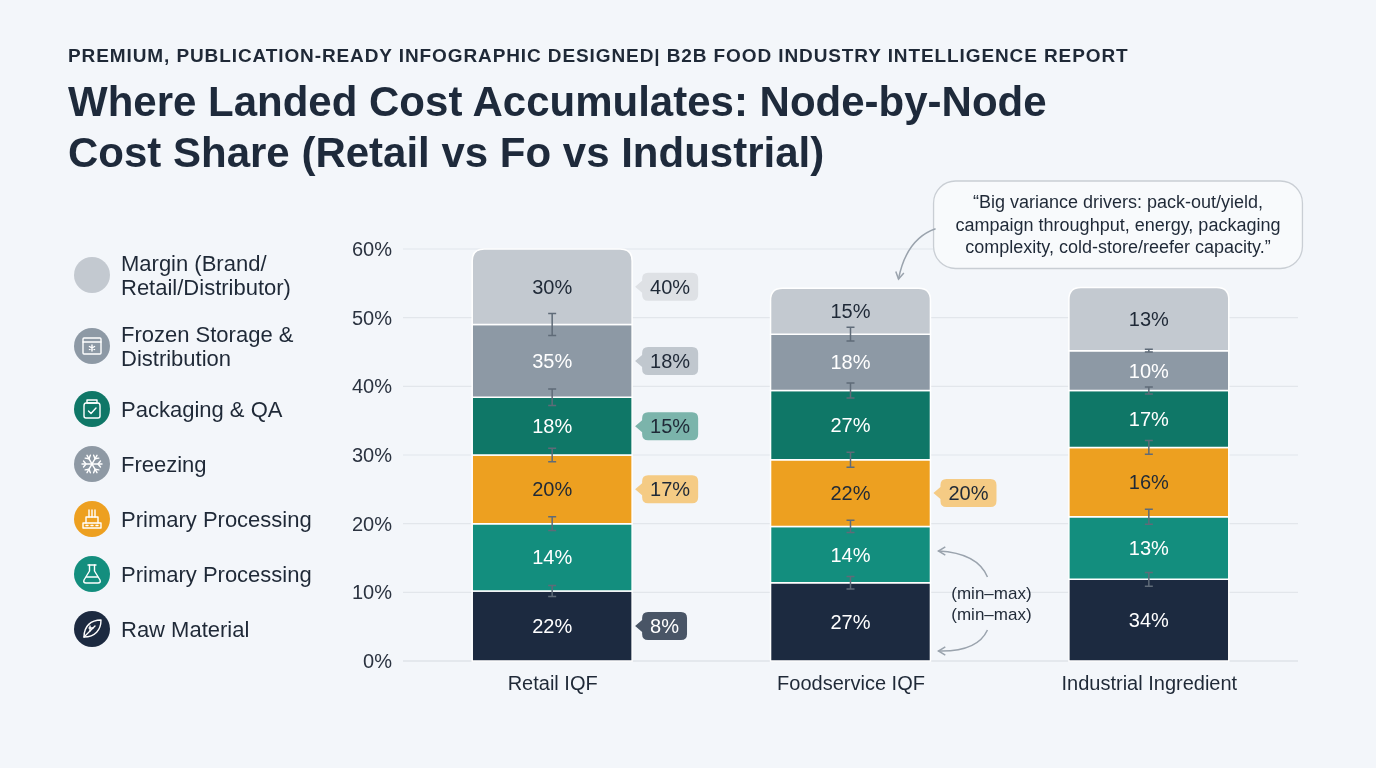  What do you see at coordinates (1149, 620) in the screenshot?
I see `annotation: 34%` at bounding box center [1149, 620].